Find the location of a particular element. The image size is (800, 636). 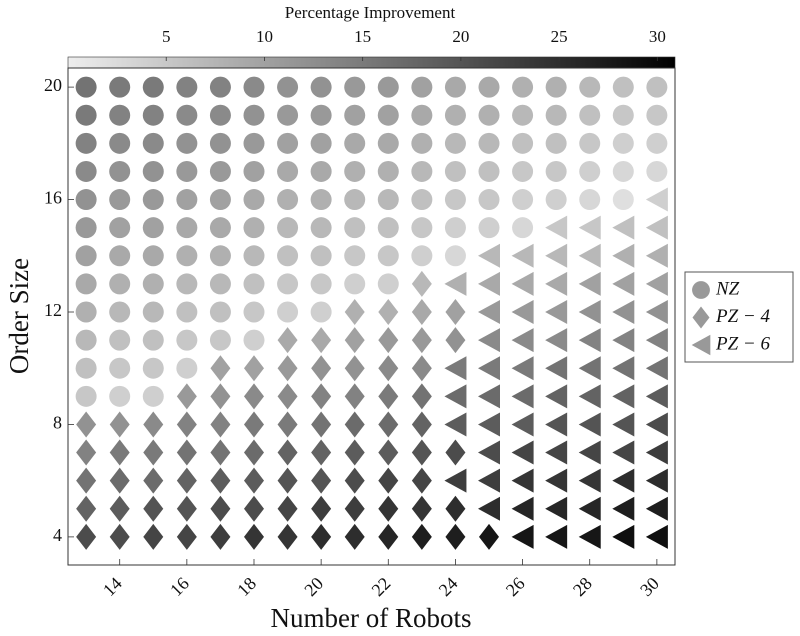

legend-marker is located at coordinates (701, 345).